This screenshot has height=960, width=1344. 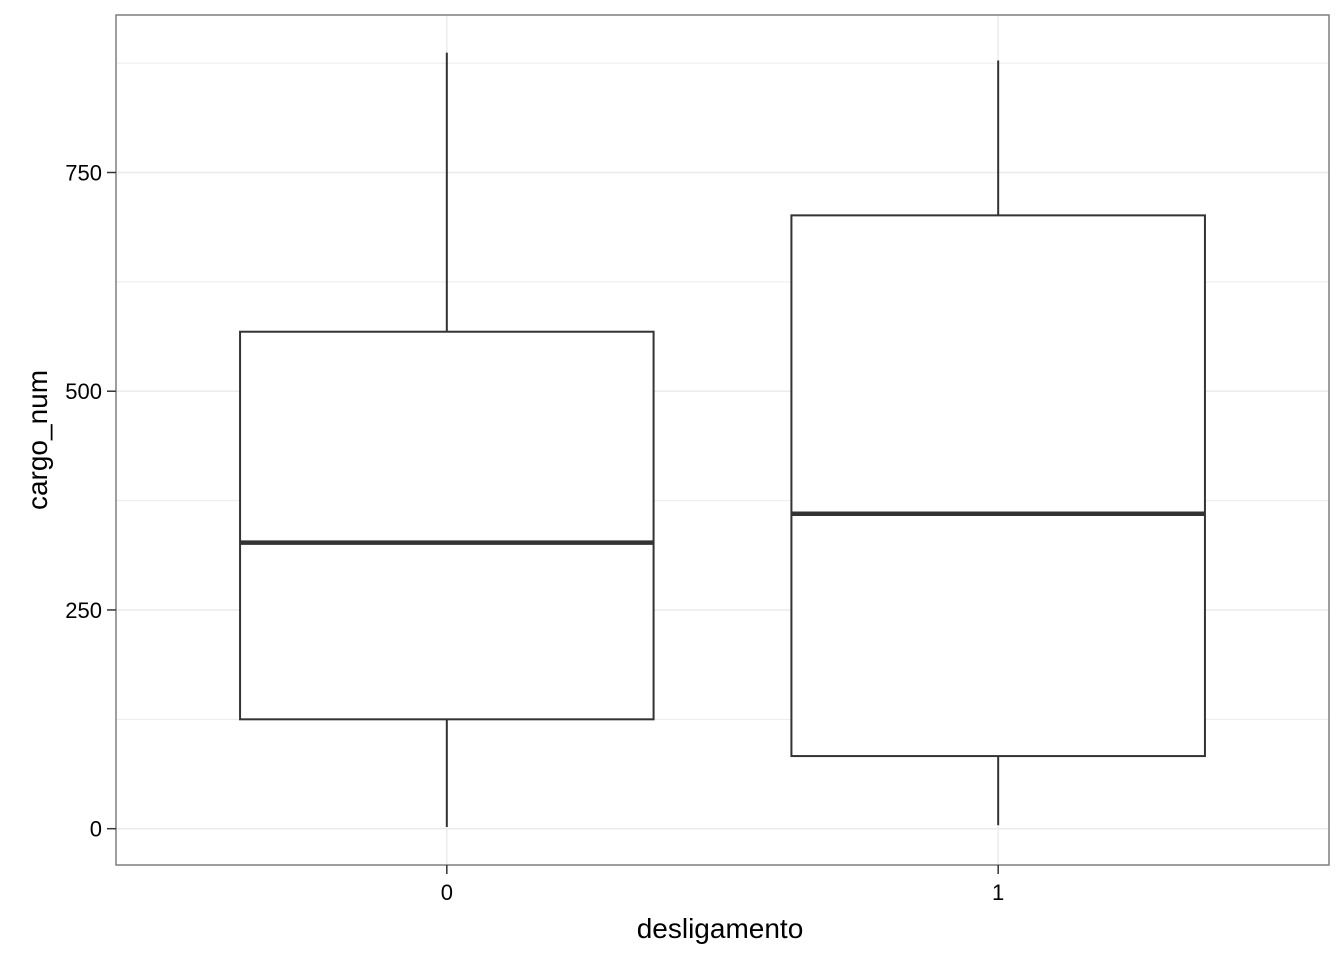 I want to click on y-tick-label: 750, so click(x=83, y=172).